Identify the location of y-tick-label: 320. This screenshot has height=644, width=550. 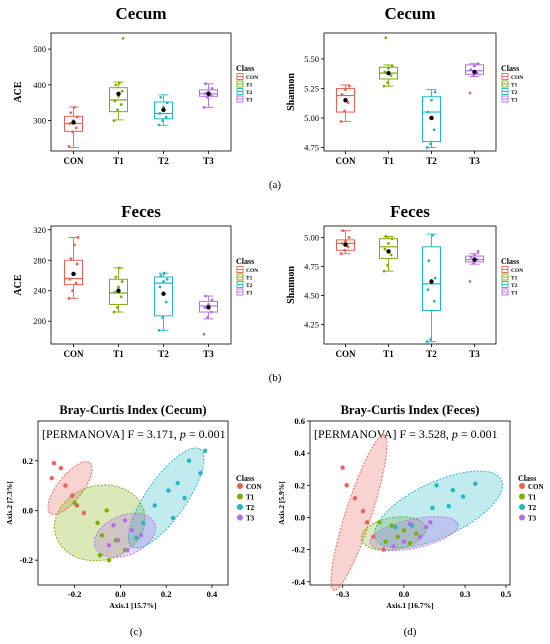
(39, 230).